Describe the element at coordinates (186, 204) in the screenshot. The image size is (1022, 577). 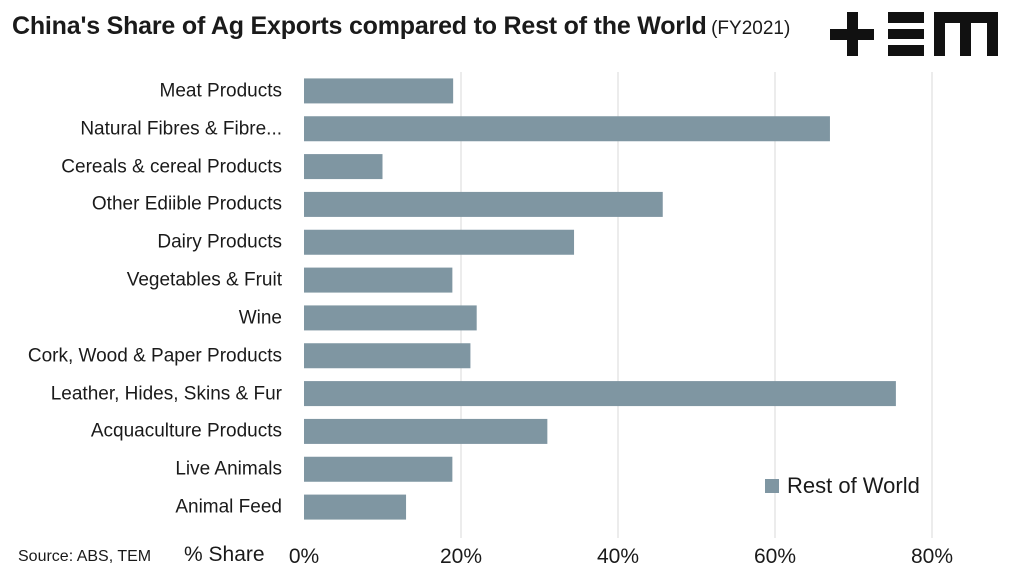
I see `category-label: Other Ediible Products` at that location.